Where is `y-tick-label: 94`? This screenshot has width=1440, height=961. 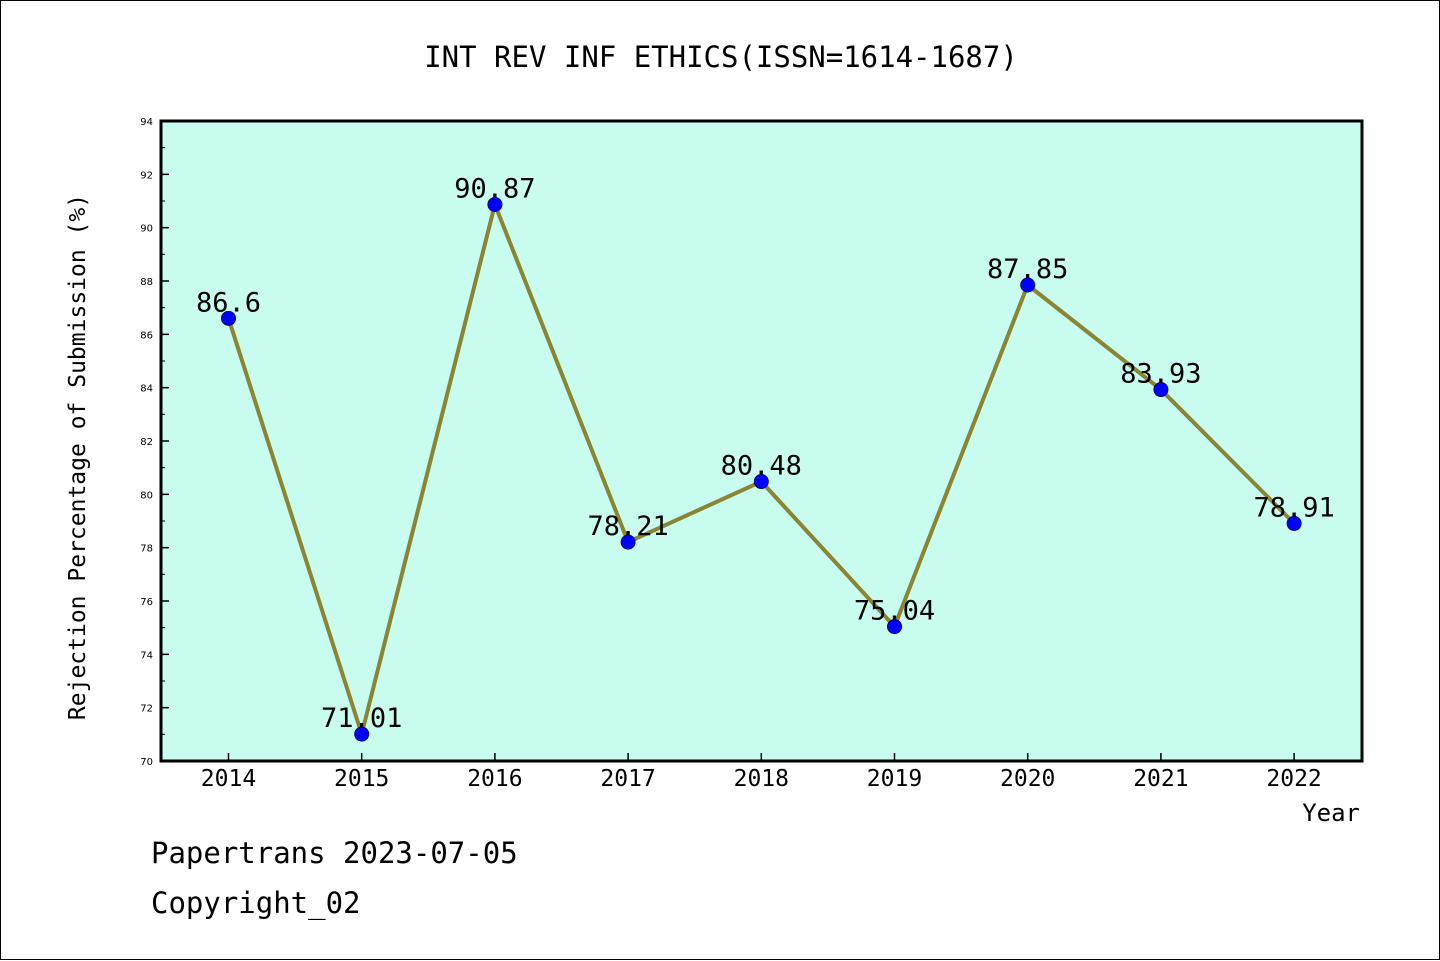
y-tick-label: 94 is located at coordinates (146, 122).